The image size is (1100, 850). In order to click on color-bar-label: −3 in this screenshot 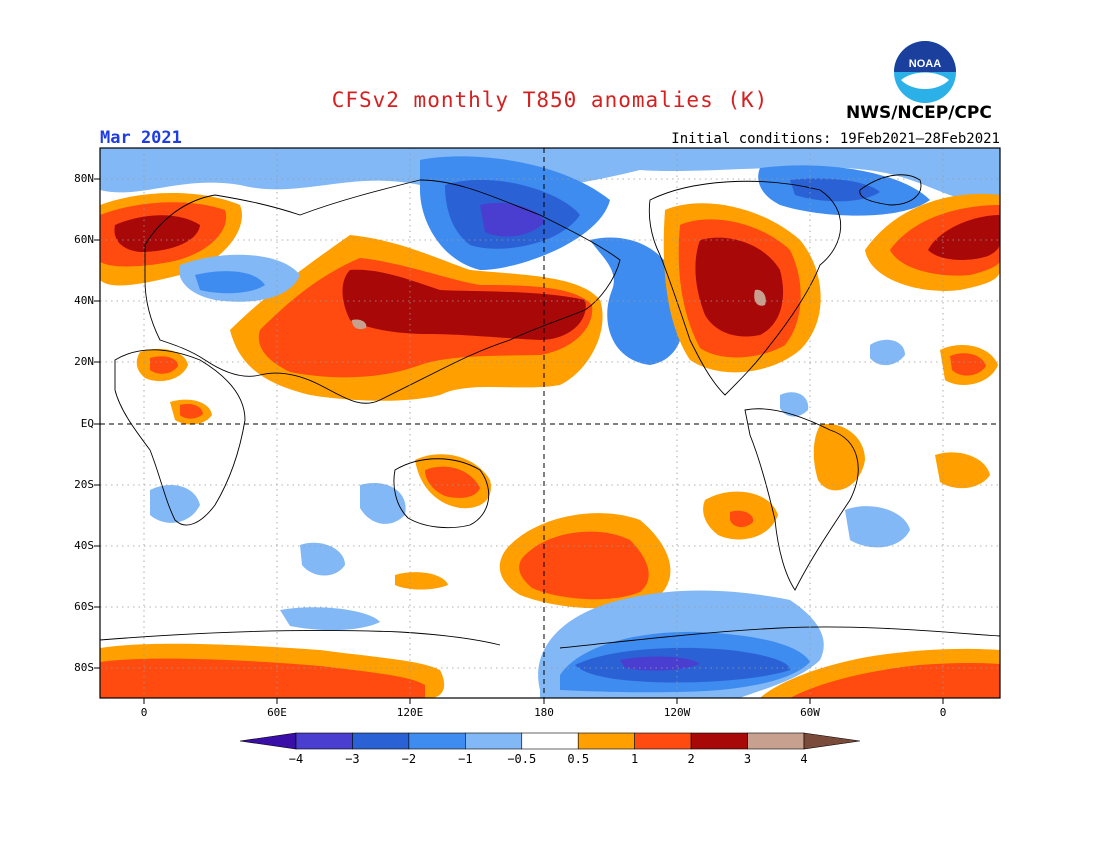, I will do `click(352, 759)`.